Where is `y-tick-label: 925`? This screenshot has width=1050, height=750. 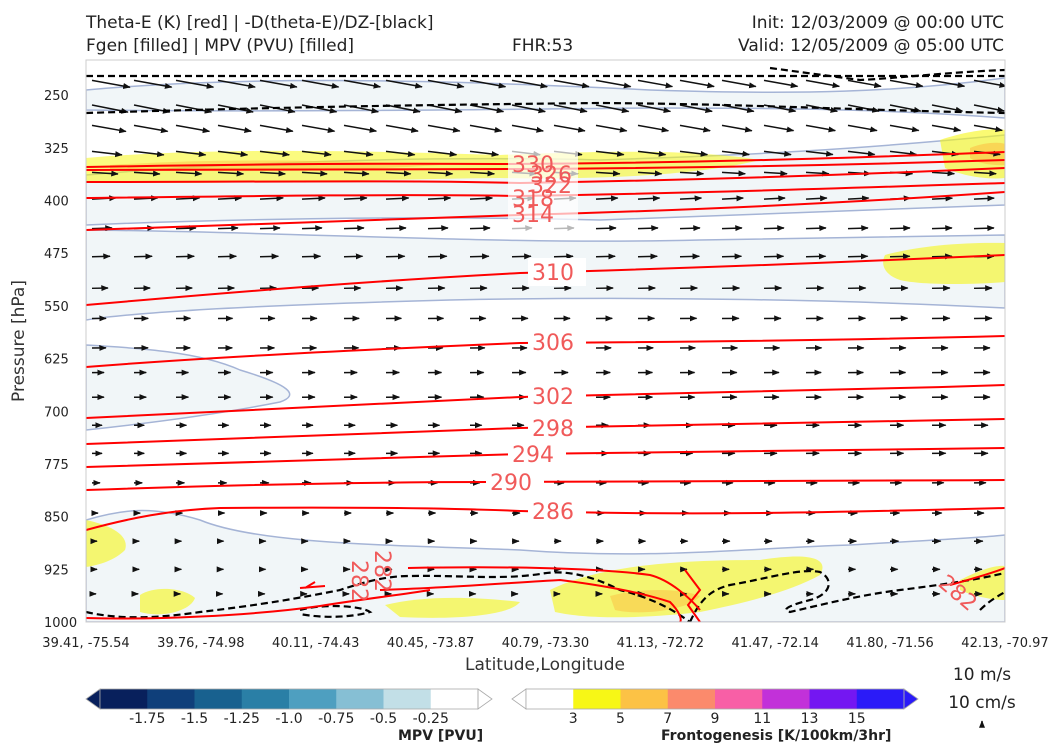
y-tick-label: 925 is located at coordinates (56, 570).